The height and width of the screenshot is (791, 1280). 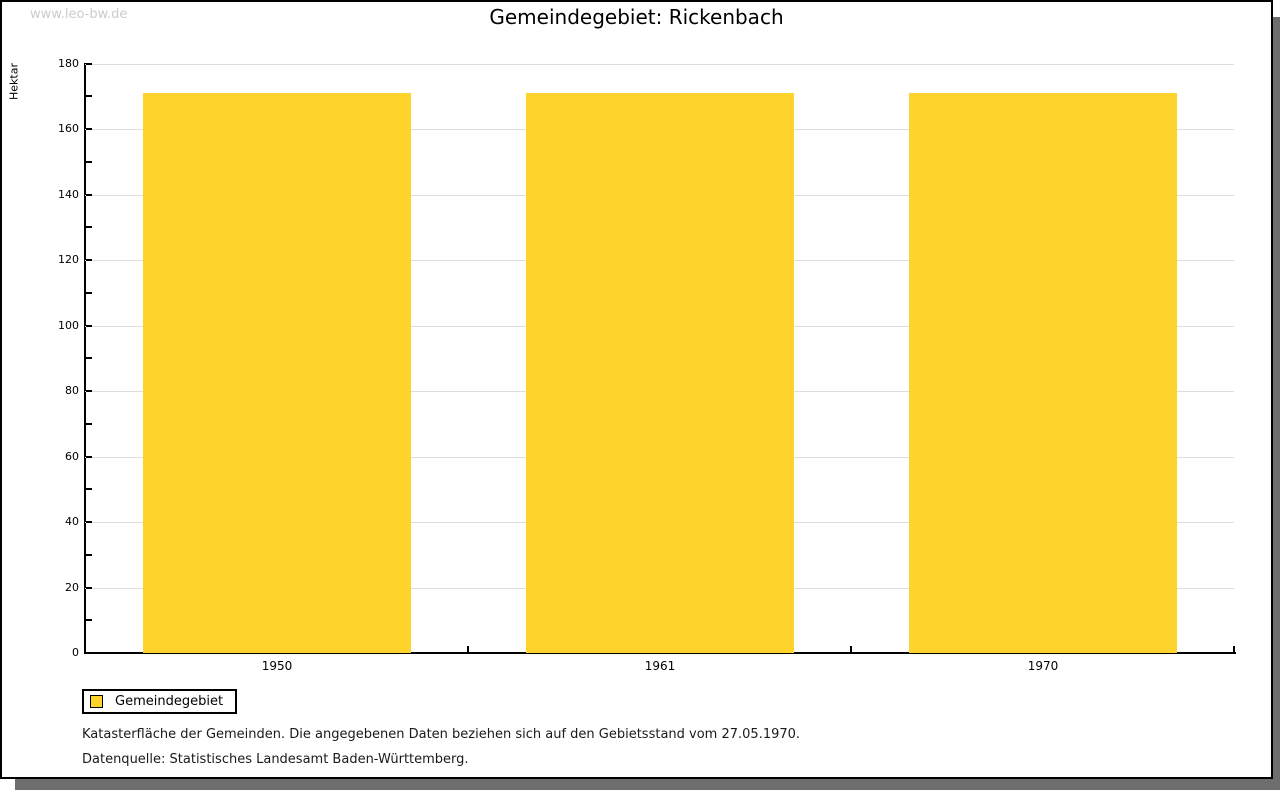 I want to click on x-axis-line, so click(x=660, y=653).